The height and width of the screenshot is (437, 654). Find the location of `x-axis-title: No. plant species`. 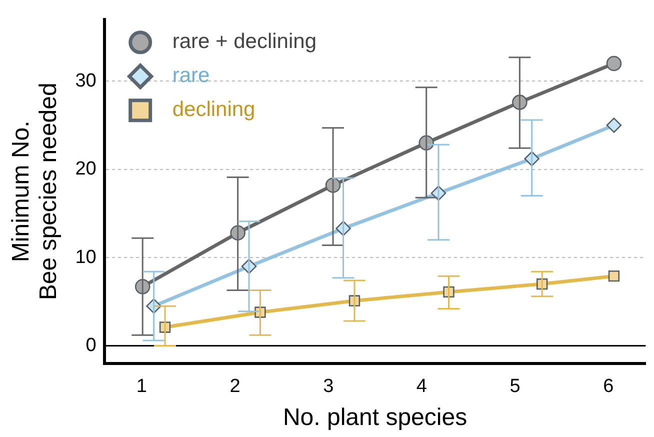

x-axis-title: No. plant species is located at coordinates (375, 418).